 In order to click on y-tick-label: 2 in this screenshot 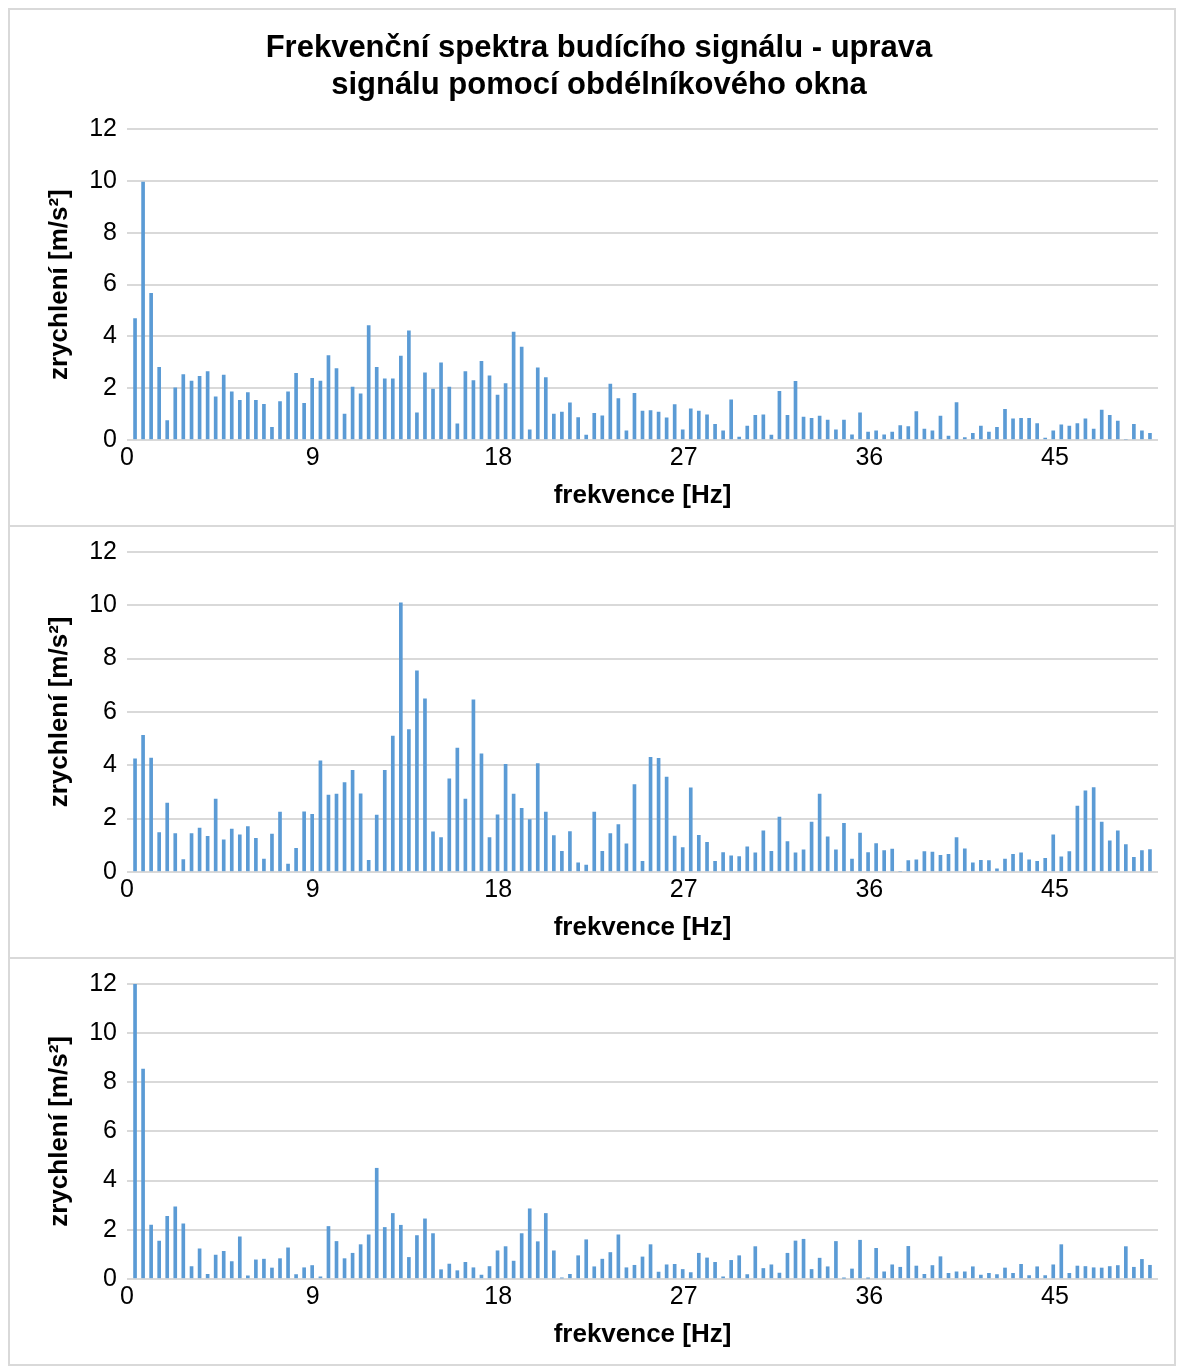, I will do `click(110, 1227)`.